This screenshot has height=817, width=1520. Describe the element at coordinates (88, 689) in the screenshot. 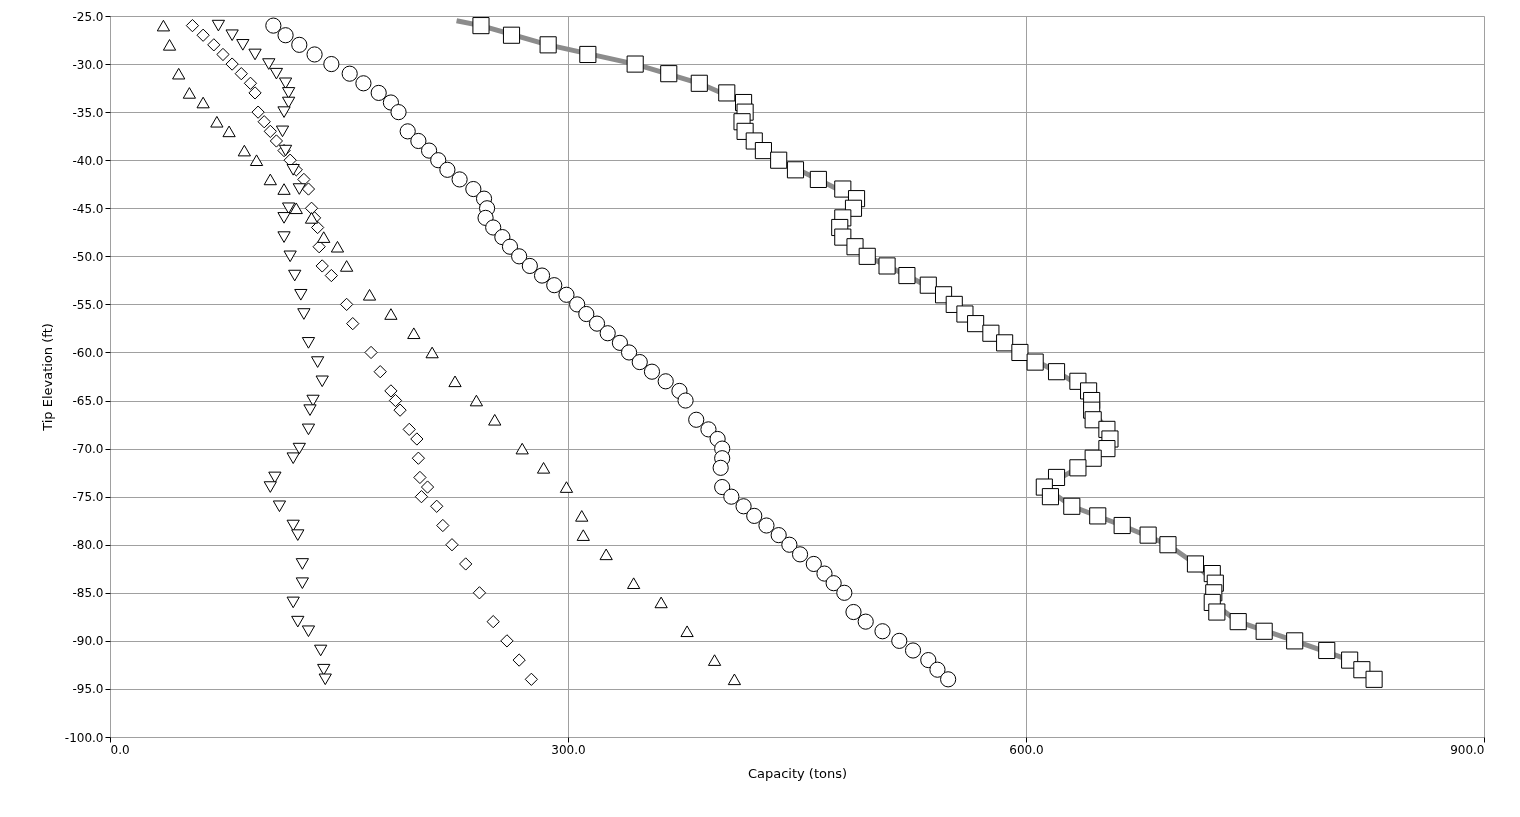

I see `y-tick-label: -95.0` at that location.